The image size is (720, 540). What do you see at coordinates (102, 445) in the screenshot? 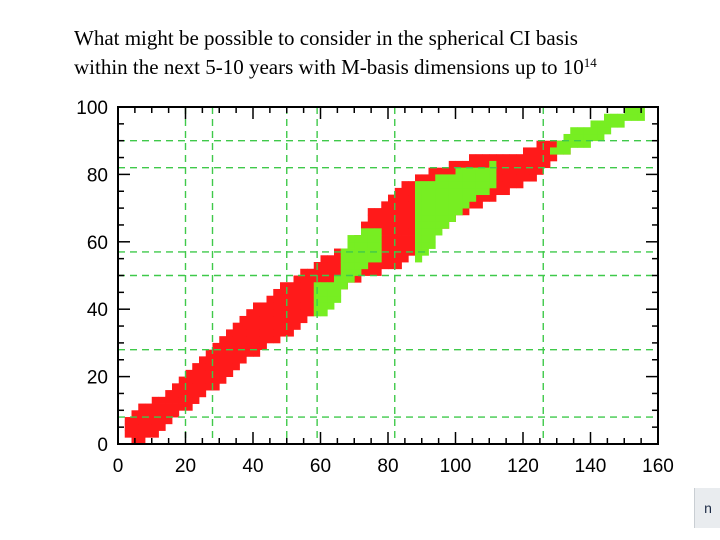
I see `y-tick-label: 0` at bounding box center [102, 445].